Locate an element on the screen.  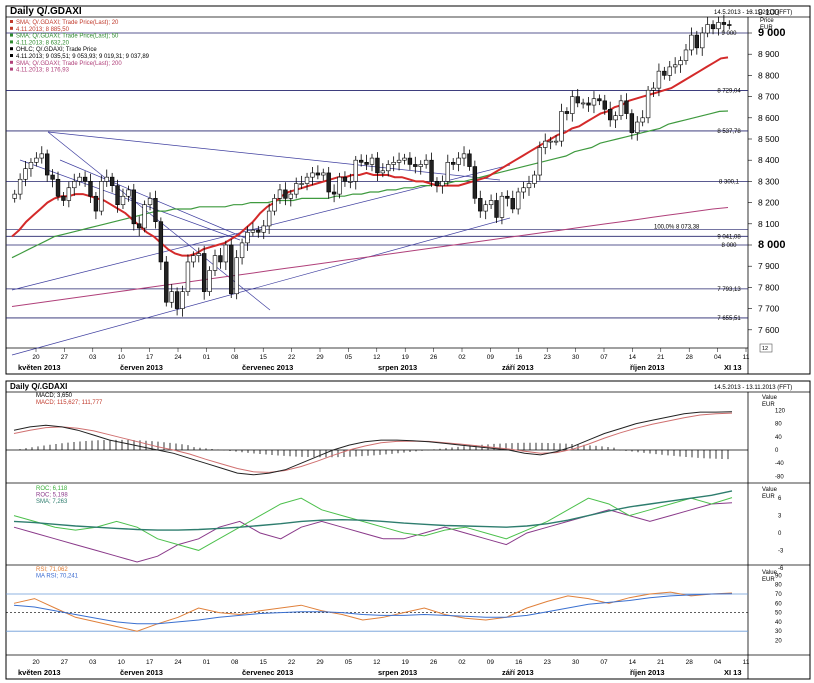
roc-tick-label: 0 is located at coordinates (780, 534).